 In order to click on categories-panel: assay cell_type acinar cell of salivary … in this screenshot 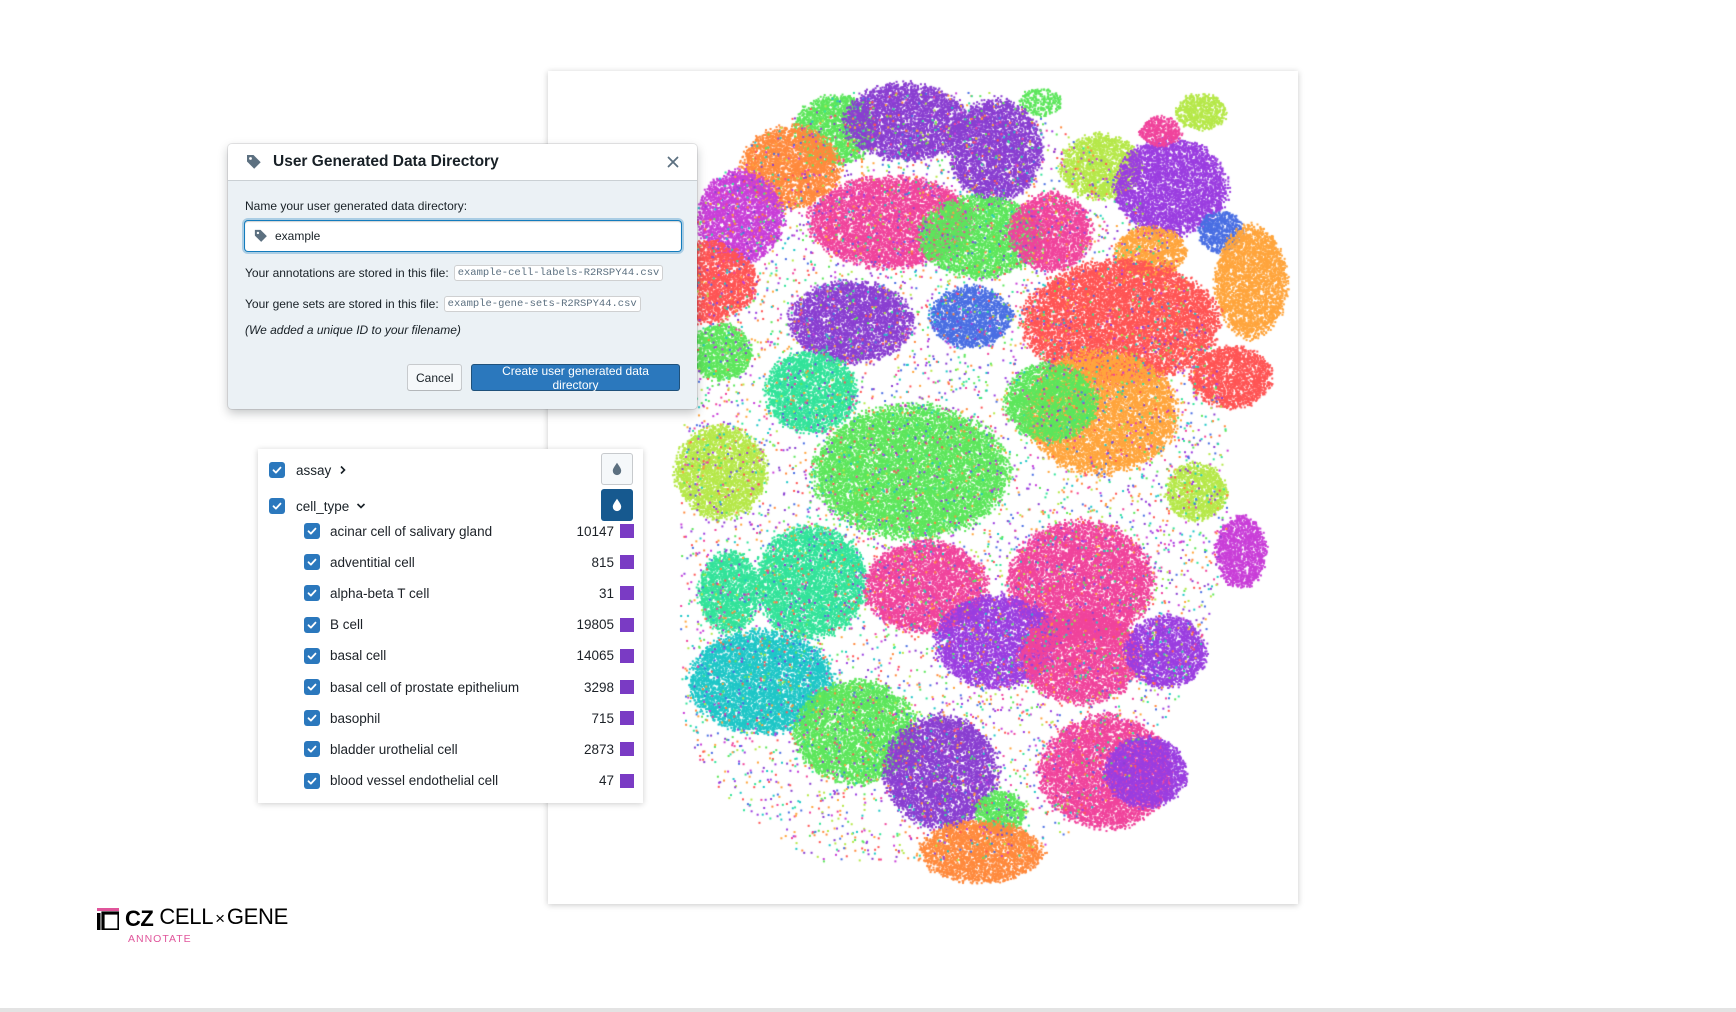, I will do `click(450, 626)`.